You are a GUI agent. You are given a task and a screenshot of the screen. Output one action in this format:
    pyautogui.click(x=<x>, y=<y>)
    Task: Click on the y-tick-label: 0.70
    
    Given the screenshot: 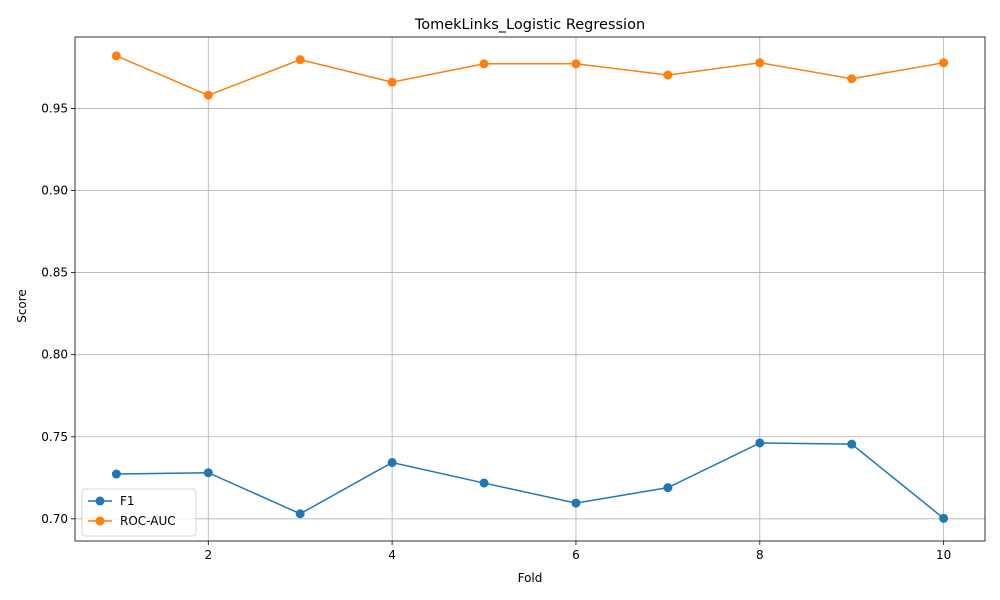 What is the action you would take?
    pyautogui.click(x=54, y=519)
    